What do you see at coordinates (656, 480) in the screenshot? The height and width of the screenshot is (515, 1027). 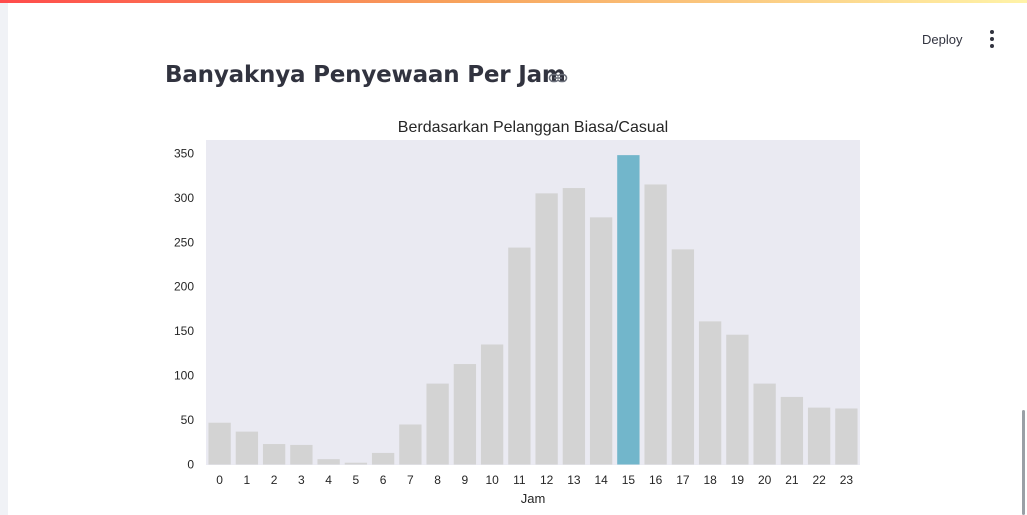 I see `x-tick-label: 16` at bounding box center [656, 480].